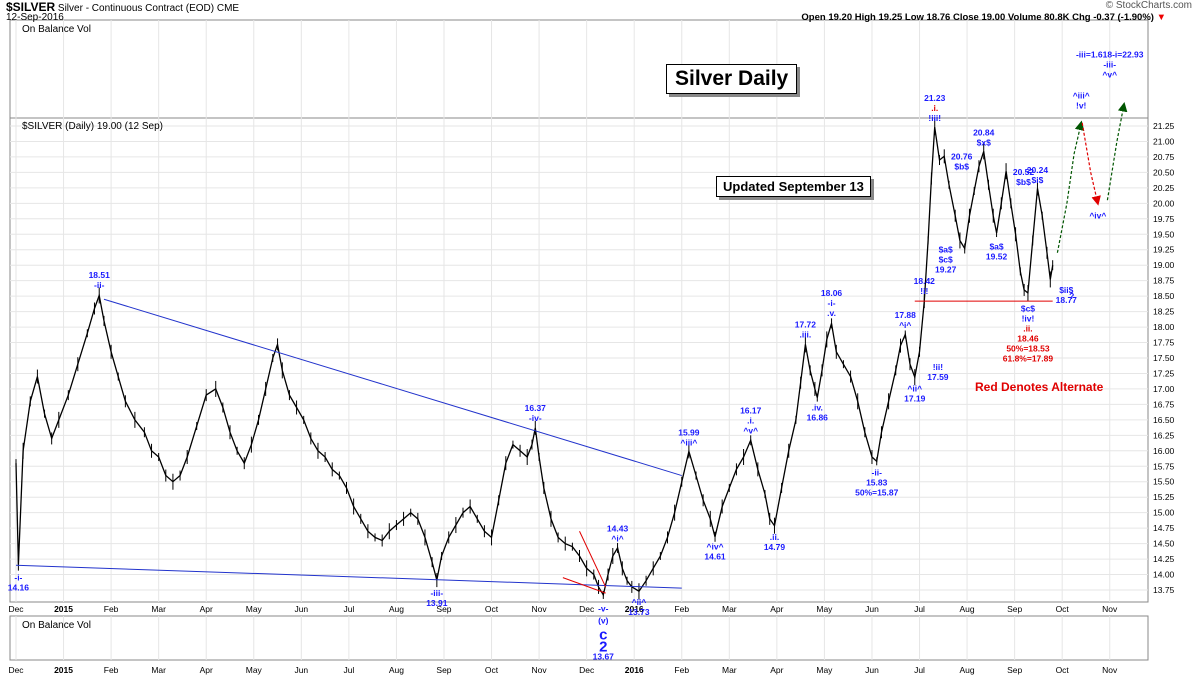  What do you see at coordinates (1024, 172) in the screenshot?
I see `wave-label: 20.52` at bounding box center [1024, 172].